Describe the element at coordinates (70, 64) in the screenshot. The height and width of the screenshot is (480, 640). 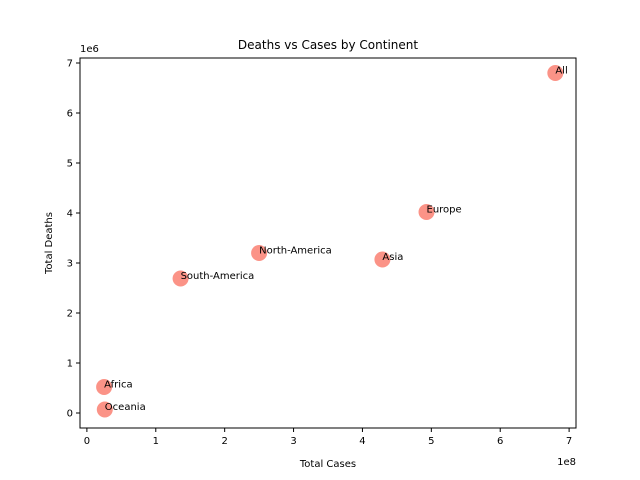
I see `y-tick-label: 7` at that location.